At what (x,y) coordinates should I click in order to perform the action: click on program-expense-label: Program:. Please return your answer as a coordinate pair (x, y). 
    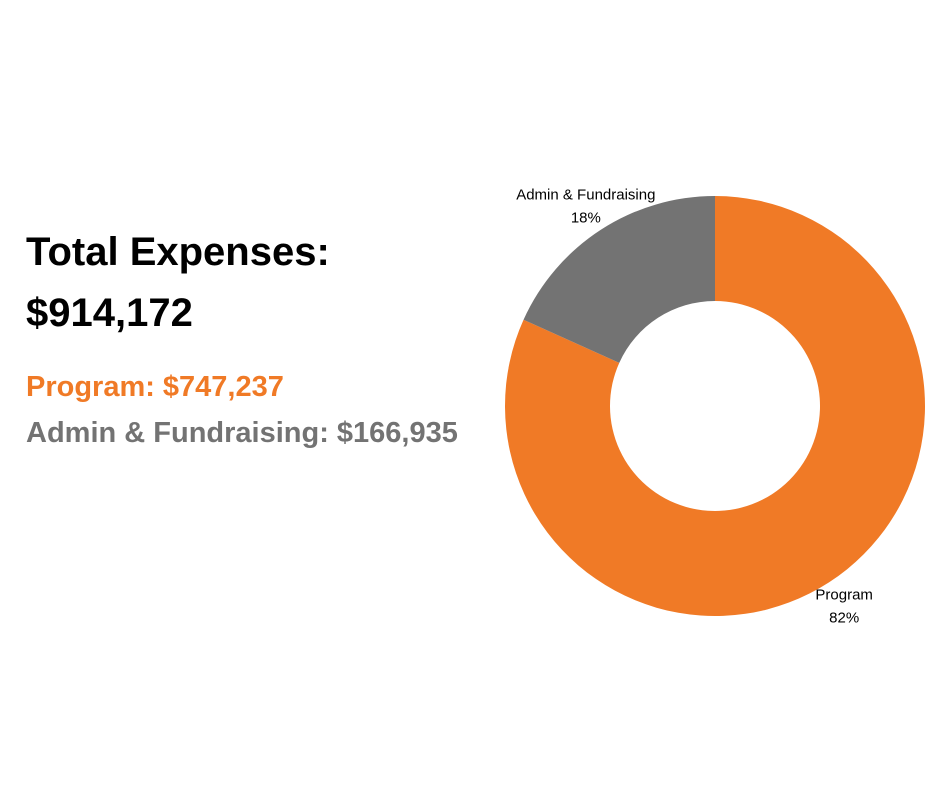
    Looking at the image, I should click on (90, 387).